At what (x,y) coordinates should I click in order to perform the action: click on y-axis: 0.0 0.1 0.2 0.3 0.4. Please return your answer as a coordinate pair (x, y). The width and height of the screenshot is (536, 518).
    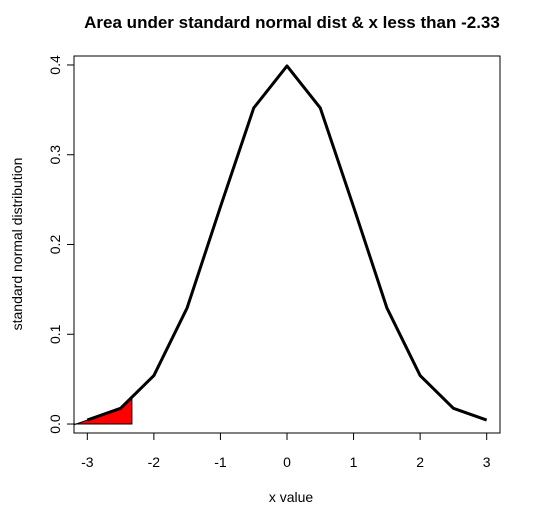
    Looking at the image, I should click on (61, 244).